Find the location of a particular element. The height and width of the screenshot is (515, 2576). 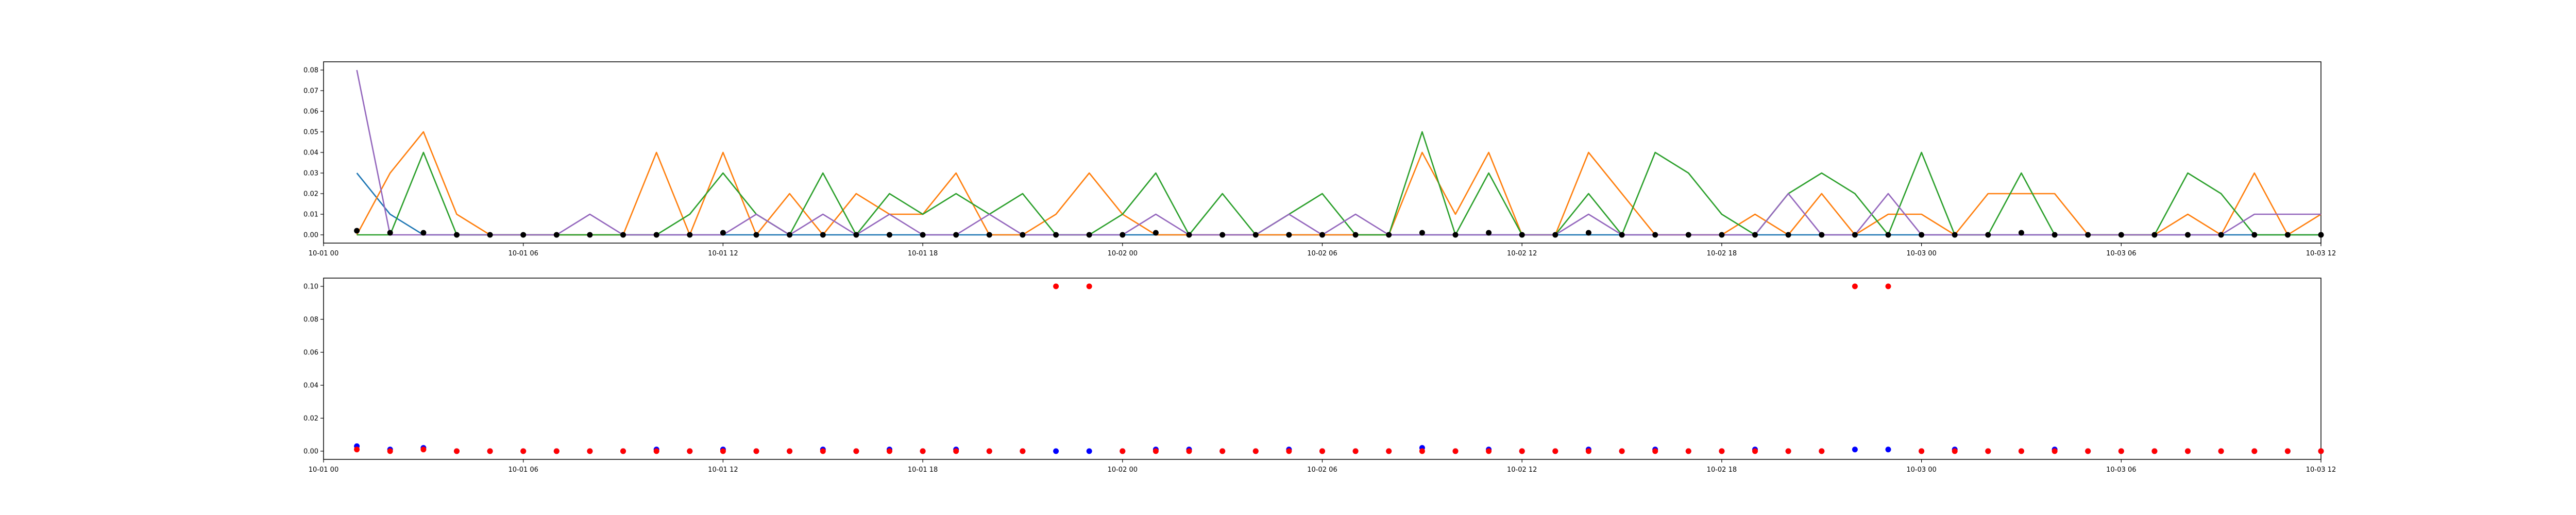

x-tick-label: 10-01 00 is located at coordinates (324, 254).